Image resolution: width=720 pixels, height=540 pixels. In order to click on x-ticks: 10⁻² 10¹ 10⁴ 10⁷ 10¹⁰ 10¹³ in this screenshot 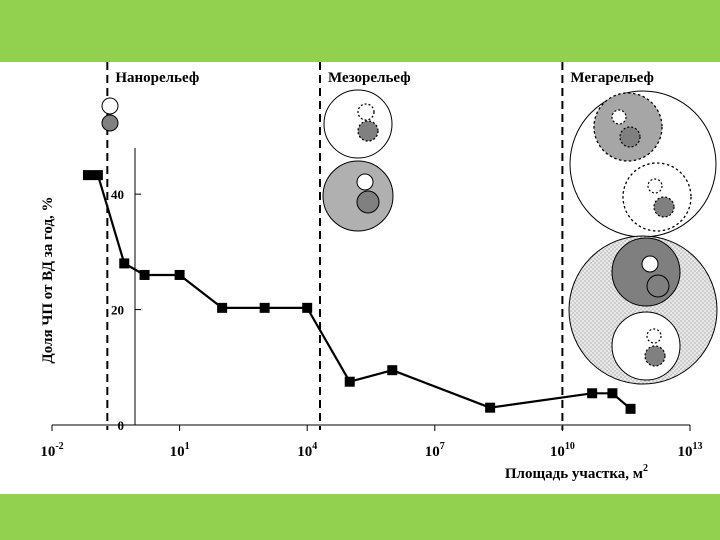, I will do `click(371, 442)`.